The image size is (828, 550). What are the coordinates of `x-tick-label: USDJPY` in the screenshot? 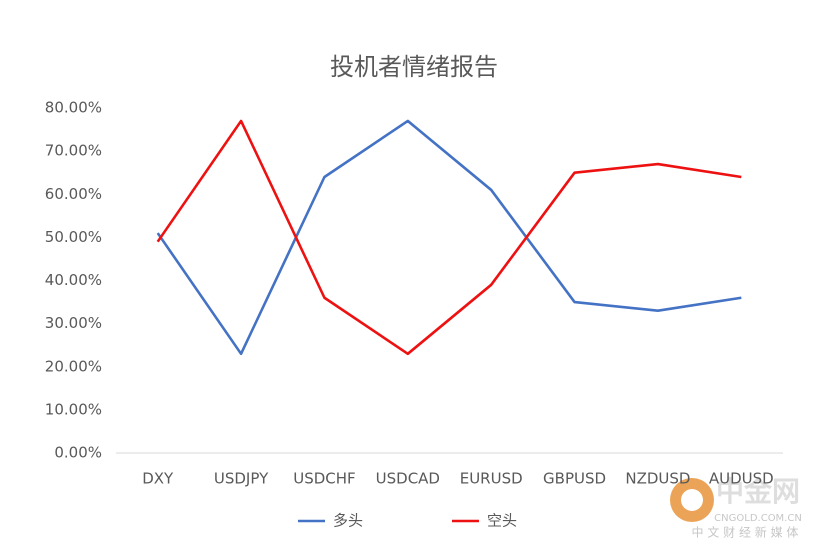 It's located at (241, 479).